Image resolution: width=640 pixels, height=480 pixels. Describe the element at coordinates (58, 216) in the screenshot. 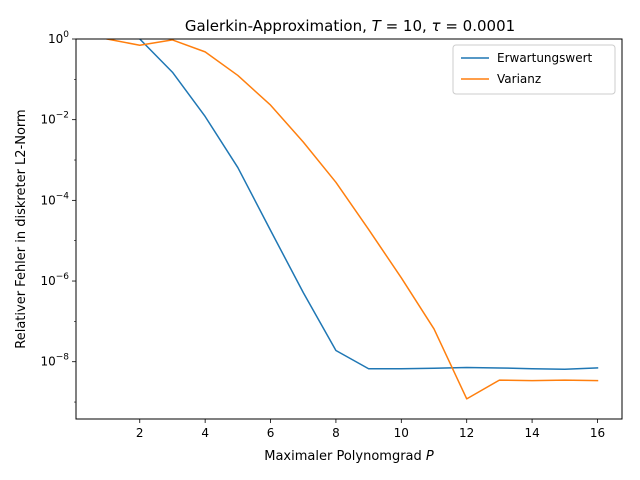

I see `y-axis-ticks: 10⁰ 10⁻² 10⁻⁴ 10⁻⁶ 10⁻⁸` at that location.